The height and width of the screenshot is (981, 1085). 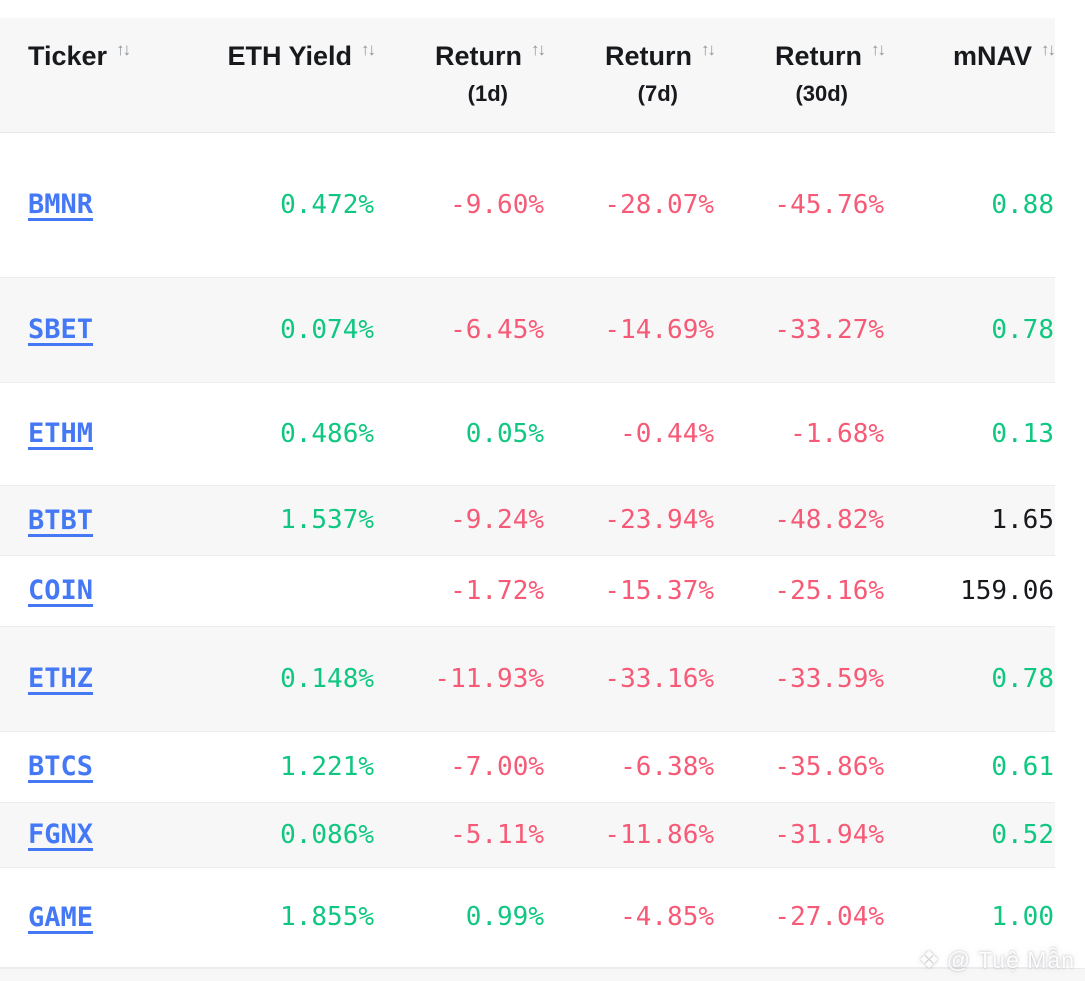 What do you see at coordinates (460, 75) in the screenshot?
I see `column-header-return_1d: Return ↑↓ (1d)` at bounding box center [460, 75].